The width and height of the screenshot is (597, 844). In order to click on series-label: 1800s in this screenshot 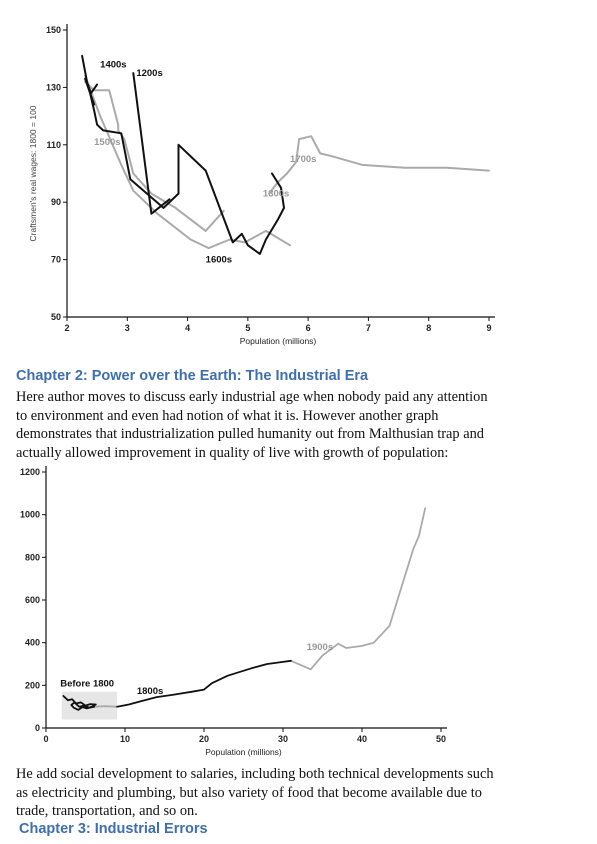, I will do `click(150, 691)`.